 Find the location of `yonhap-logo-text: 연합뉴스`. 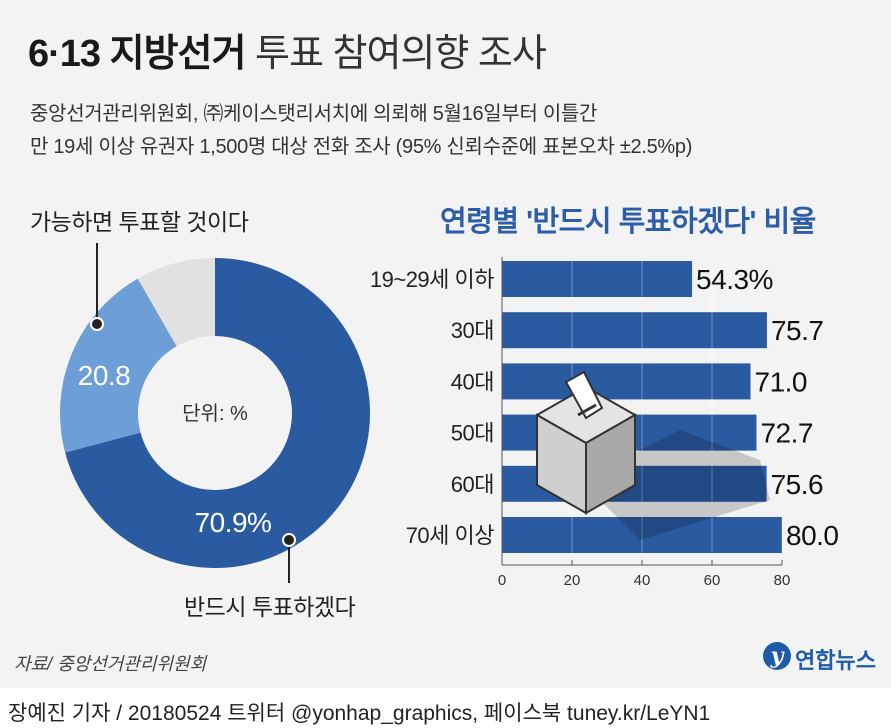

yonhap-logo-text: 연합뉴스 is located at coordinates (835, 660).